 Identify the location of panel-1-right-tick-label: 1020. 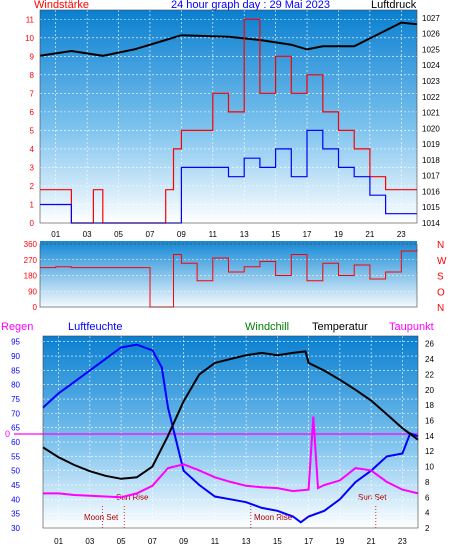
(431, 128).